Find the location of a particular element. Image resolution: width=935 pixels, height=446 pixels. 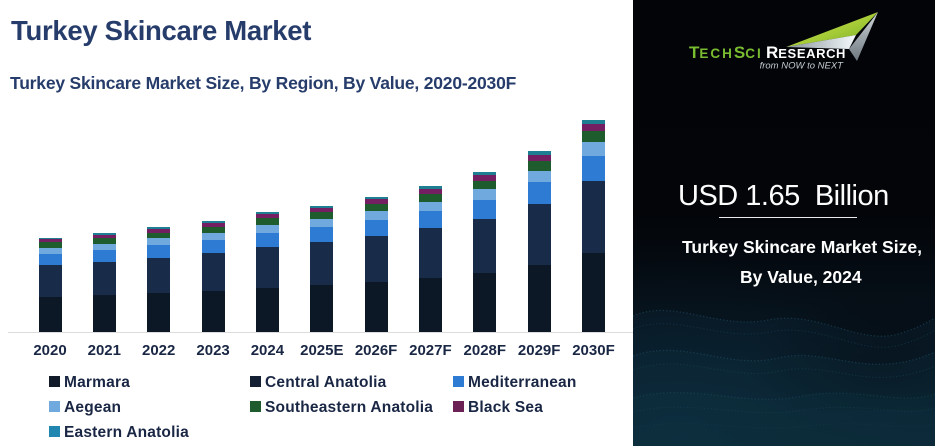

svg-text: TECHSCI is located at coordinates (726, 52).